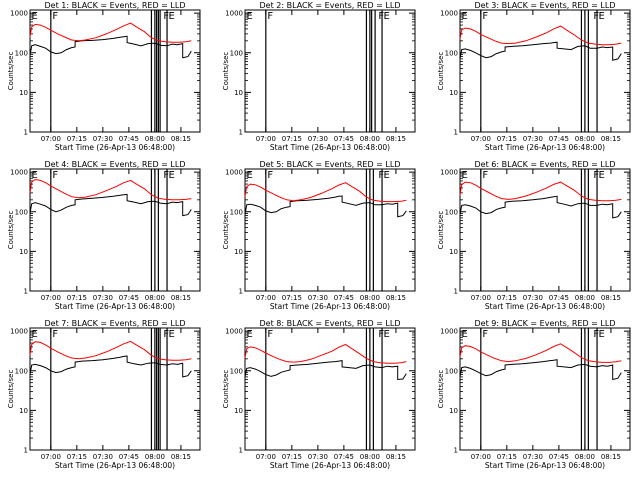  What do you see at coordinates (387, 175) in the screenshot?
I see `det5-marker-e: E` at bounding box center [387, 175].